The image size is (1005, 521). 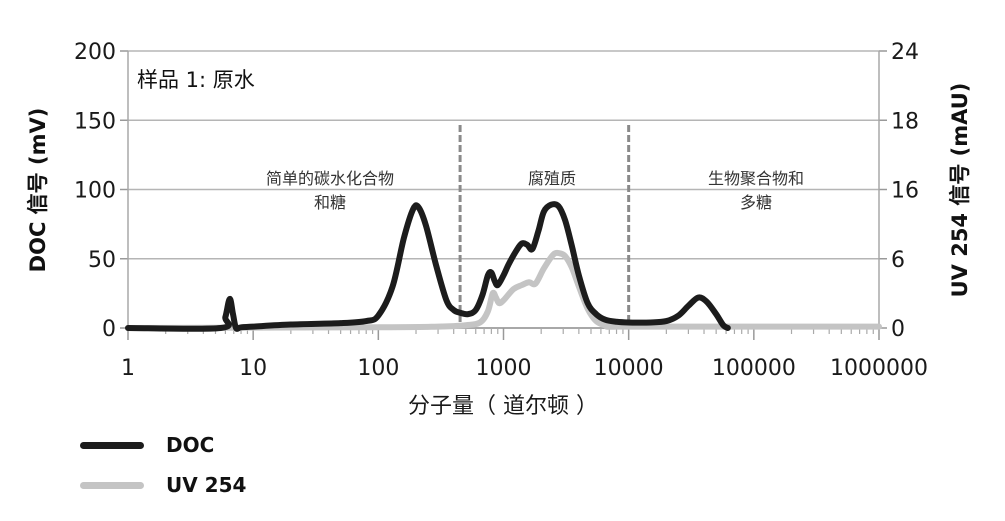 What do you see at coordinates (754, 368) in the screenshot?
I see `x-tick-label: 100000` at bounding box center [754, 368].